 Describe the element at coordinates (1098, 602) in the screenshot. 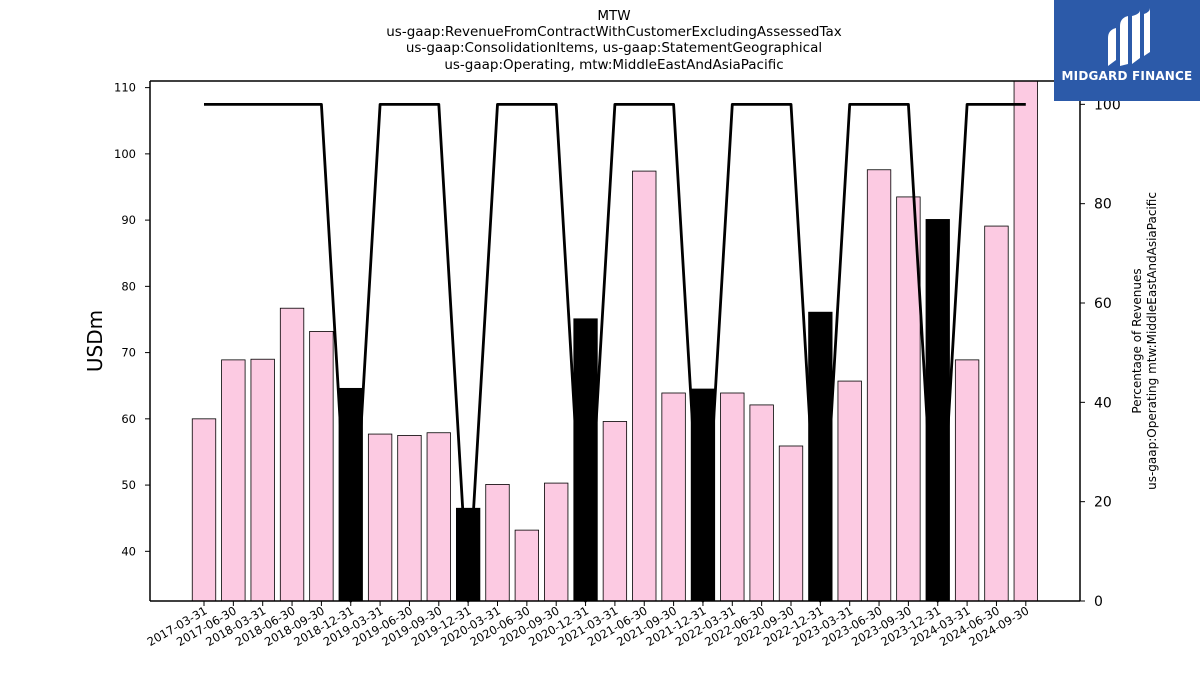

I see `right-tick-label: 0` at that location.